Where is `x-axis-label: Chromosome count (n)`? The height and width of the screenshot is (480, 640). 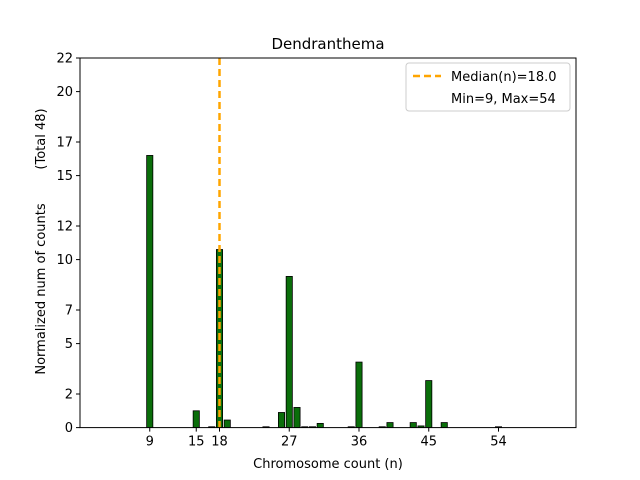 x-axis-label: Chromosome count (n) is located at coordinates (328, 464).